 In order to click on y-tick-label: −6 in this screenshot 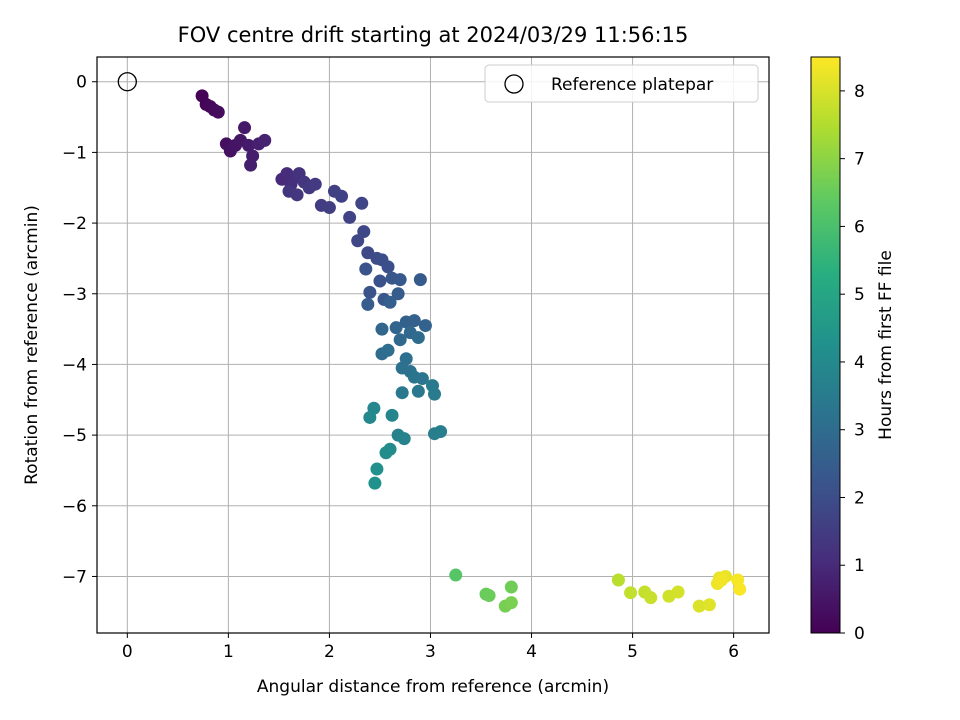, I will do `click(74, 507)`.